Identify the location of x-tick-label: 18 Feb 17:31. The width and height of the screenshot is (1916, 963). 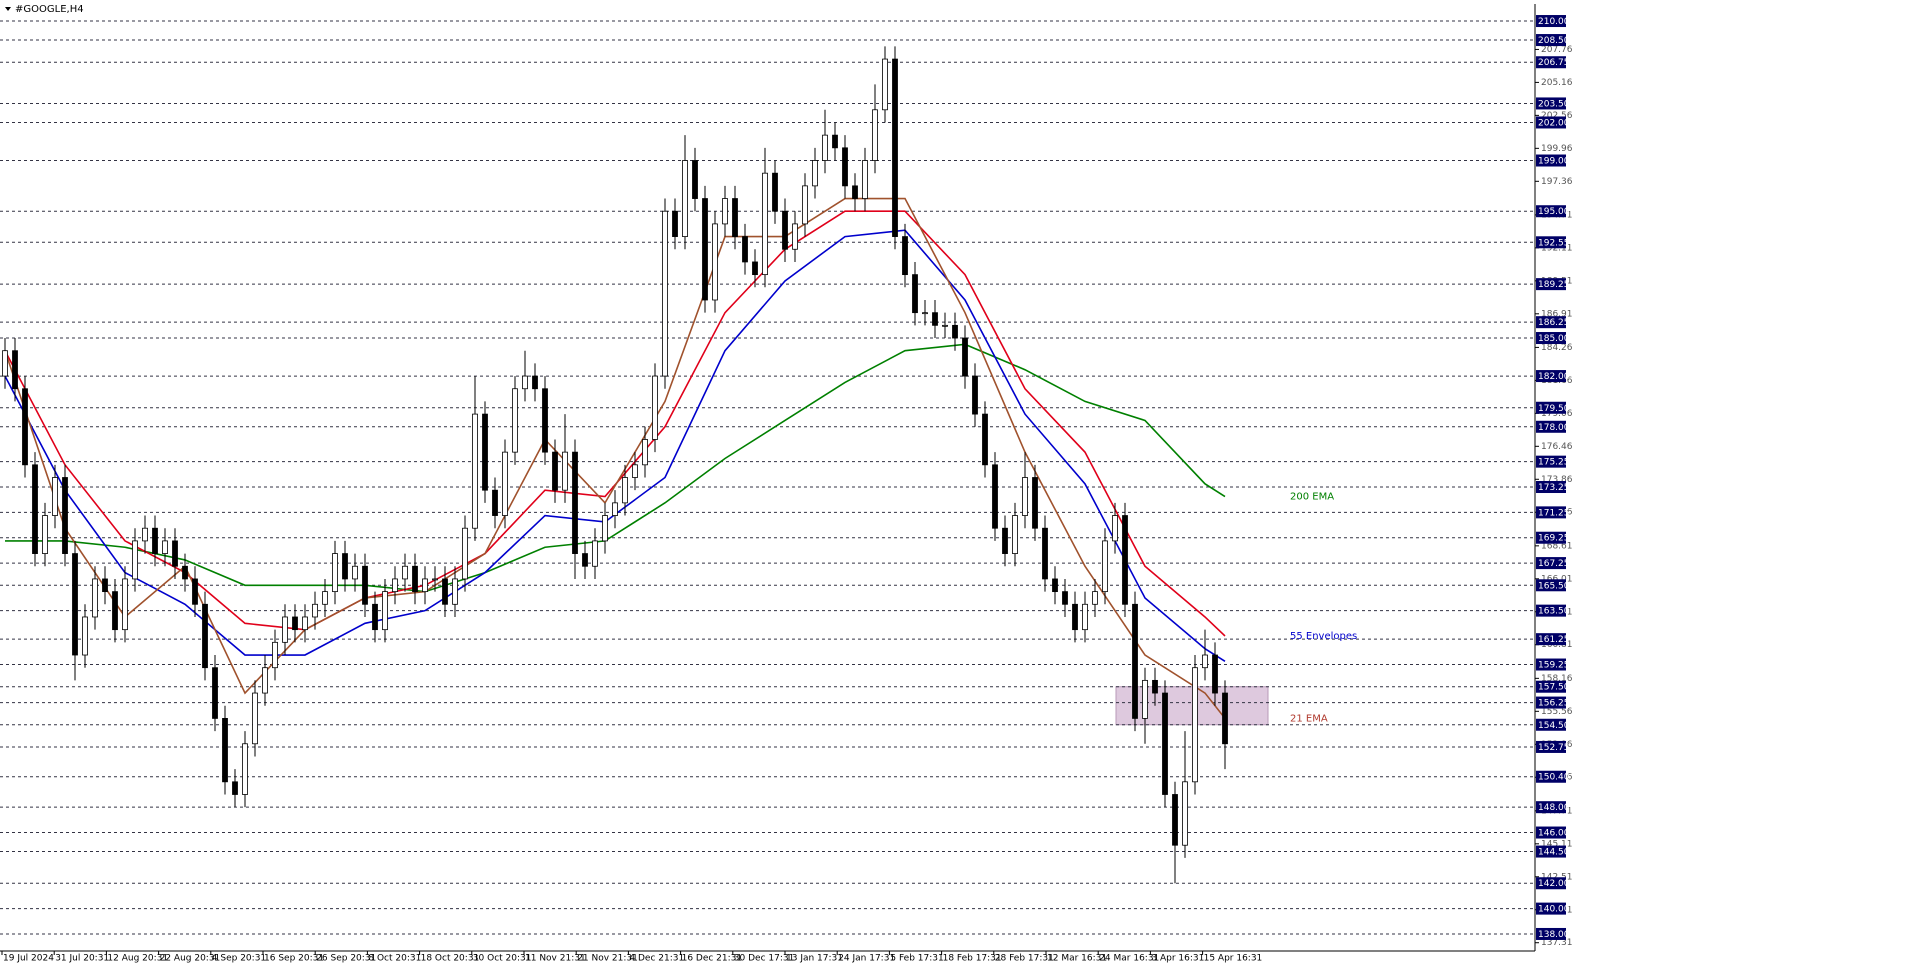
(972, 958).